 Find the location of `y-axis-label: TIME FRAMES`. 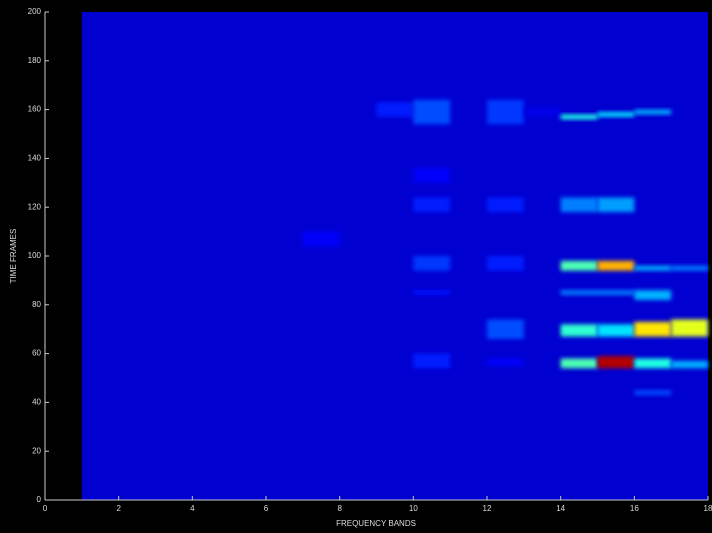

y-axis-label: TIME FRAMES is located at coordinates (13, 256).